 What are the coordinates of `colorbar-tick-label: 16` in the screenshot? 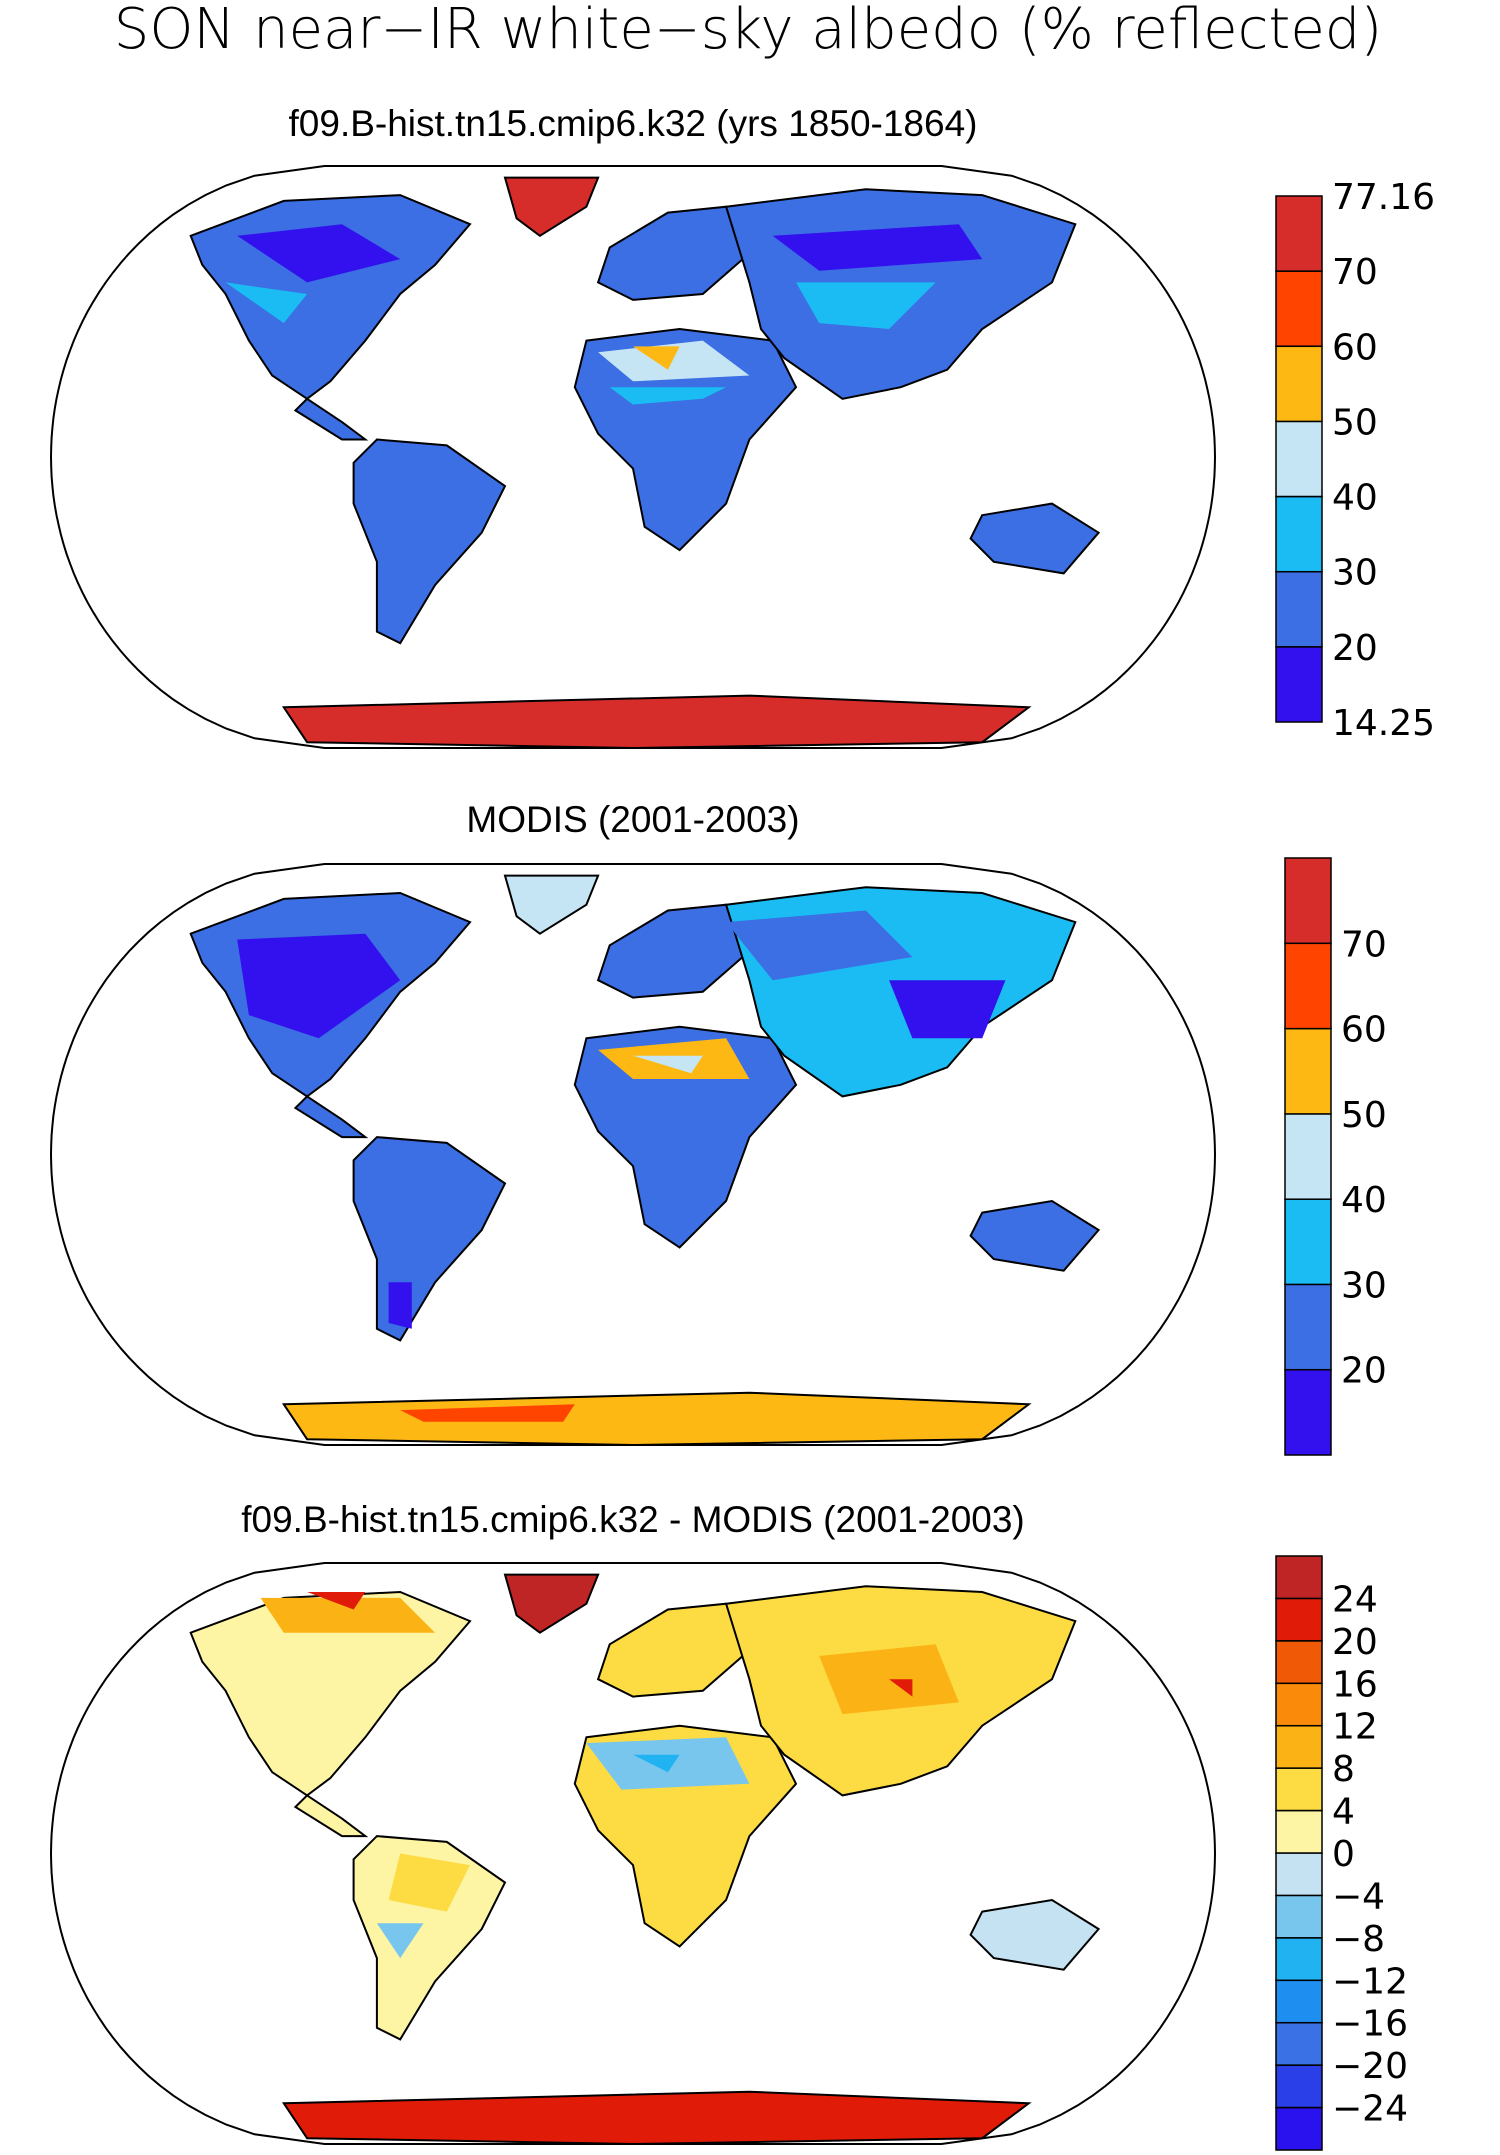 It's located at (1355, 1684).